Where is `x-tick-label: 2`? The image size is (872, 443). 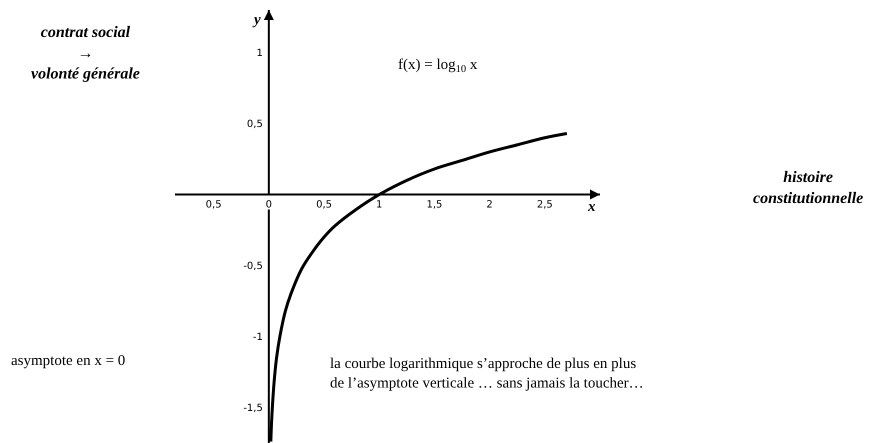
x-tick-label: 2 is located at coordinates (489, 205).